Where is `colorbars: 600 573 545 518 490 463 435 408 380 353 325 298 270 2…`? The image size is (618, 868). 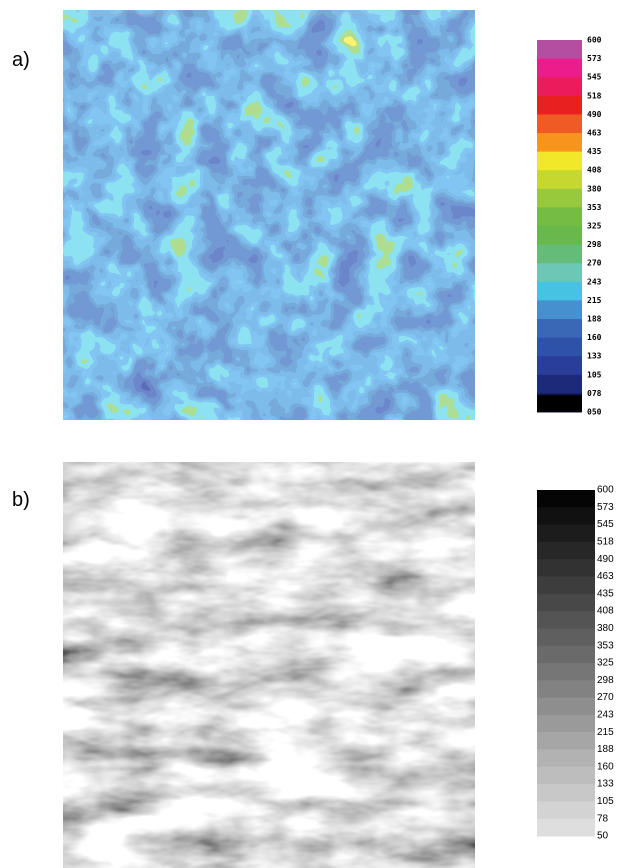 colorbars: 600 573 545 518 490 463 435 408 380 353 325 298 270 2… is located at coordinates (575, 439).